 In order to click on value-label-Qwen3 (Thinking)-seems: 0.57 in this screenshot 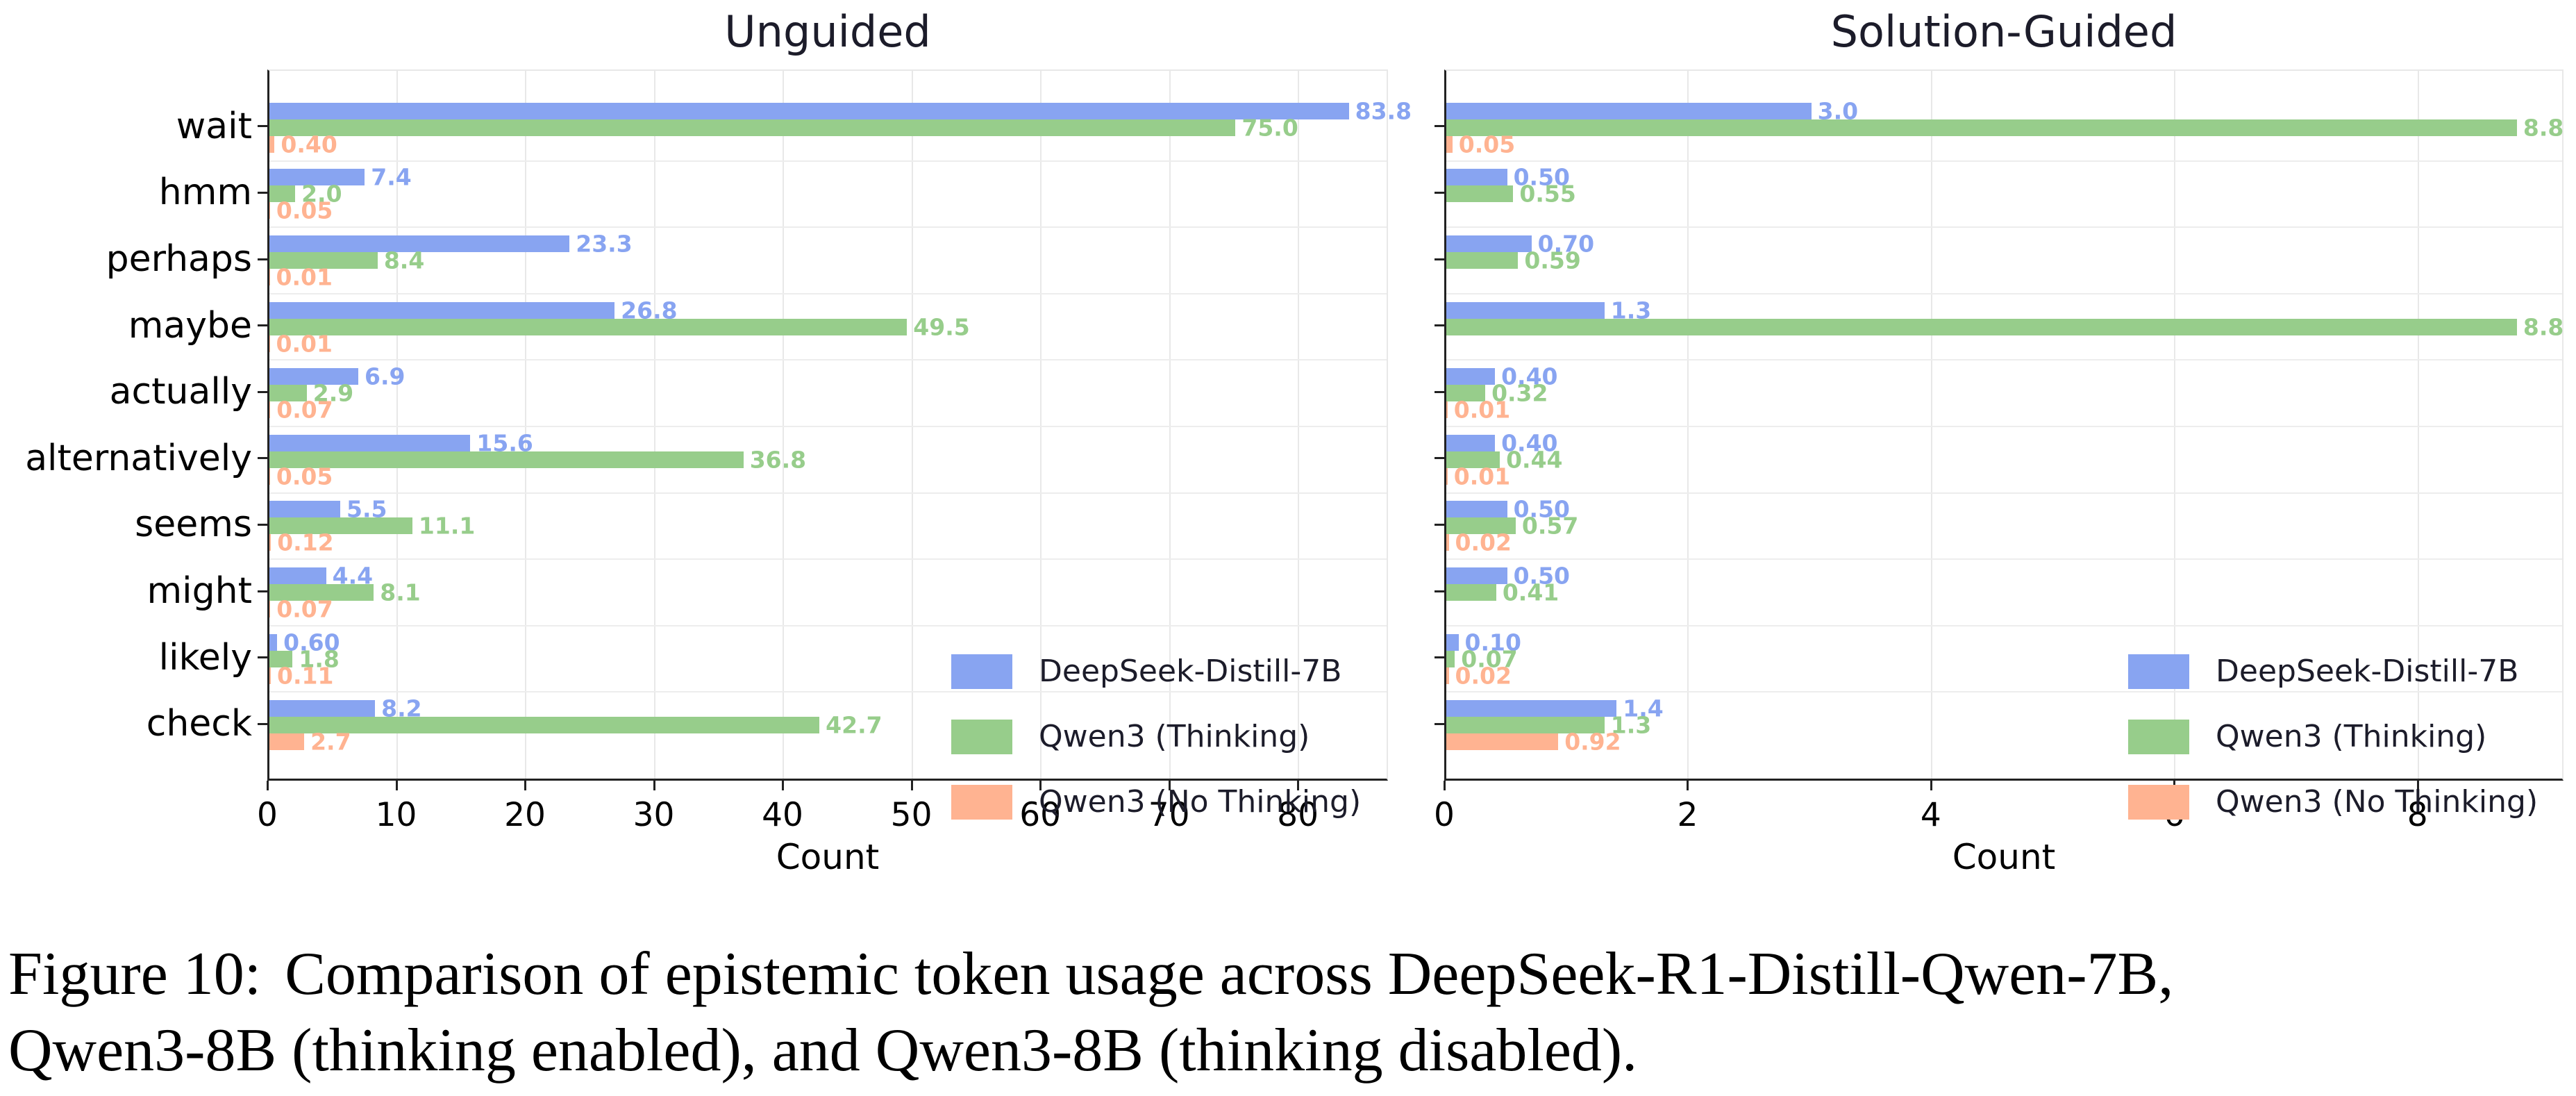, I will do `click(1550, 526)`.